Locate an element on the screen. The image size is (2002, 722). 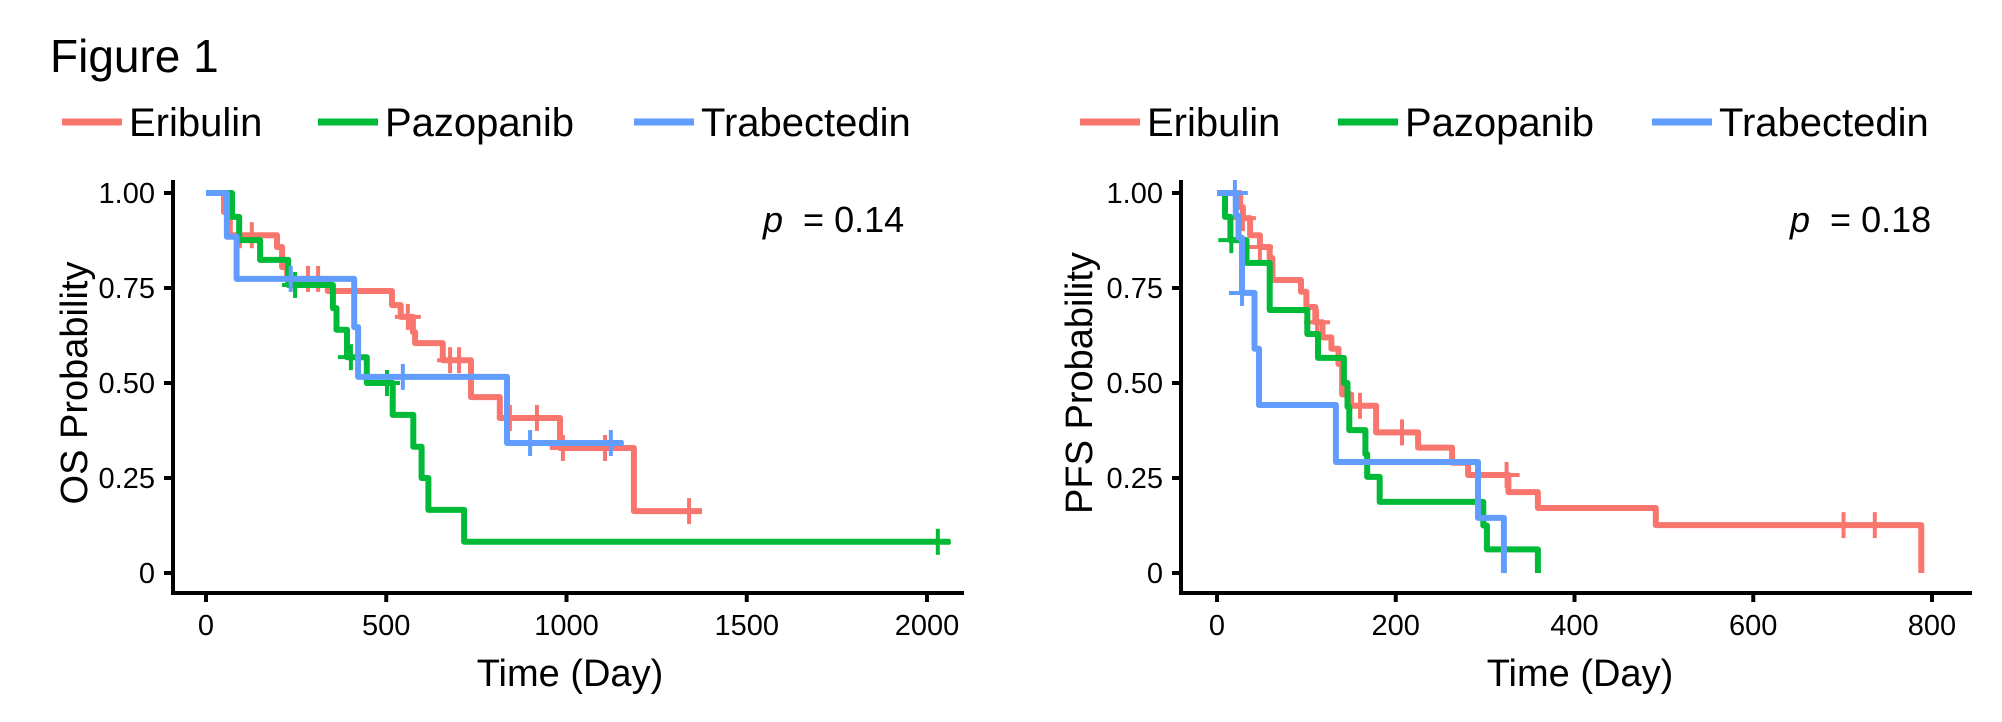
pfs-p-text: = 0.18 is located at coordinates (1880, 219).